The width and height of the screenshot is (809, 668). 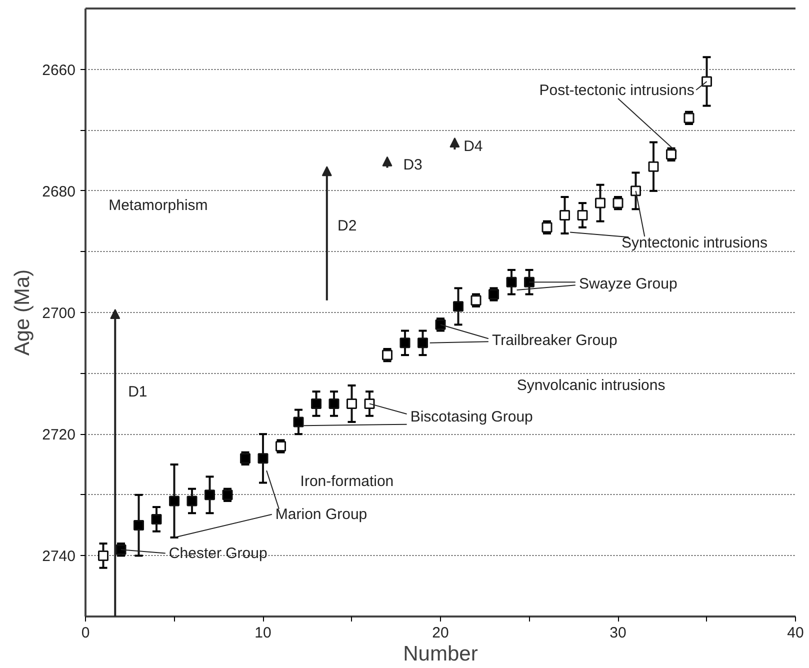 I want to click on annotation: Biscotasing Group, so click(x=471, y=417).